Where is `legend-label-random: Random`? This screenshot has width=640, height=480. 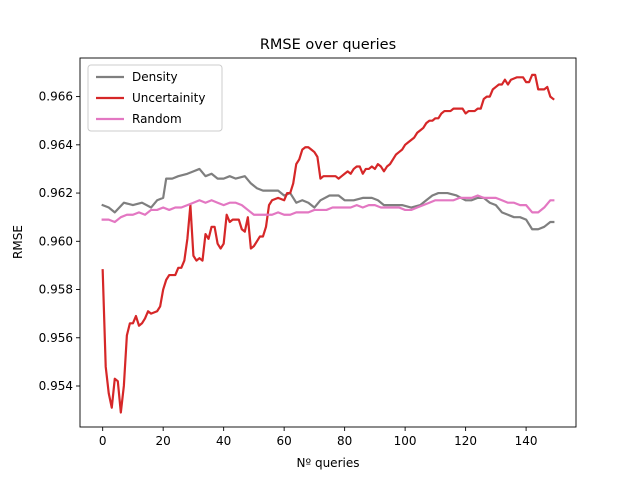
legend-label-random: Random is located at coordinates (157, 119).